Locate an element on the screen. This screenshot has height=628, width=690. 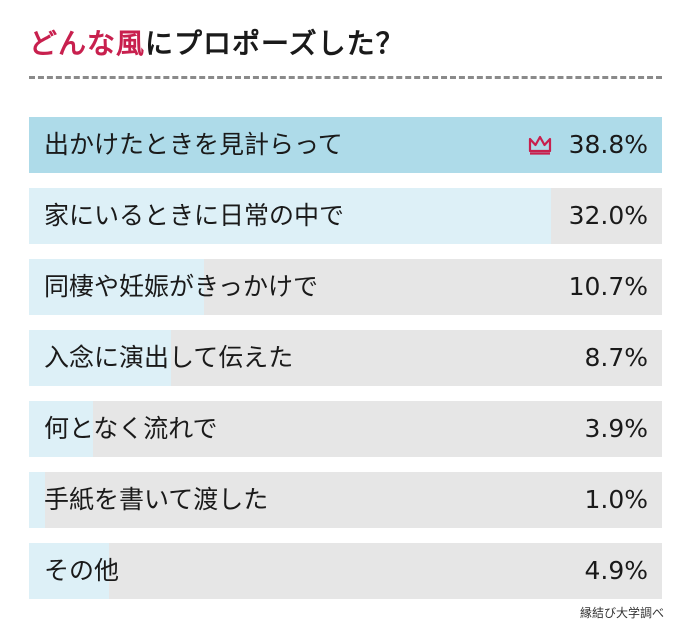
value-label: 32.0% is located at coordinates (608, 215).